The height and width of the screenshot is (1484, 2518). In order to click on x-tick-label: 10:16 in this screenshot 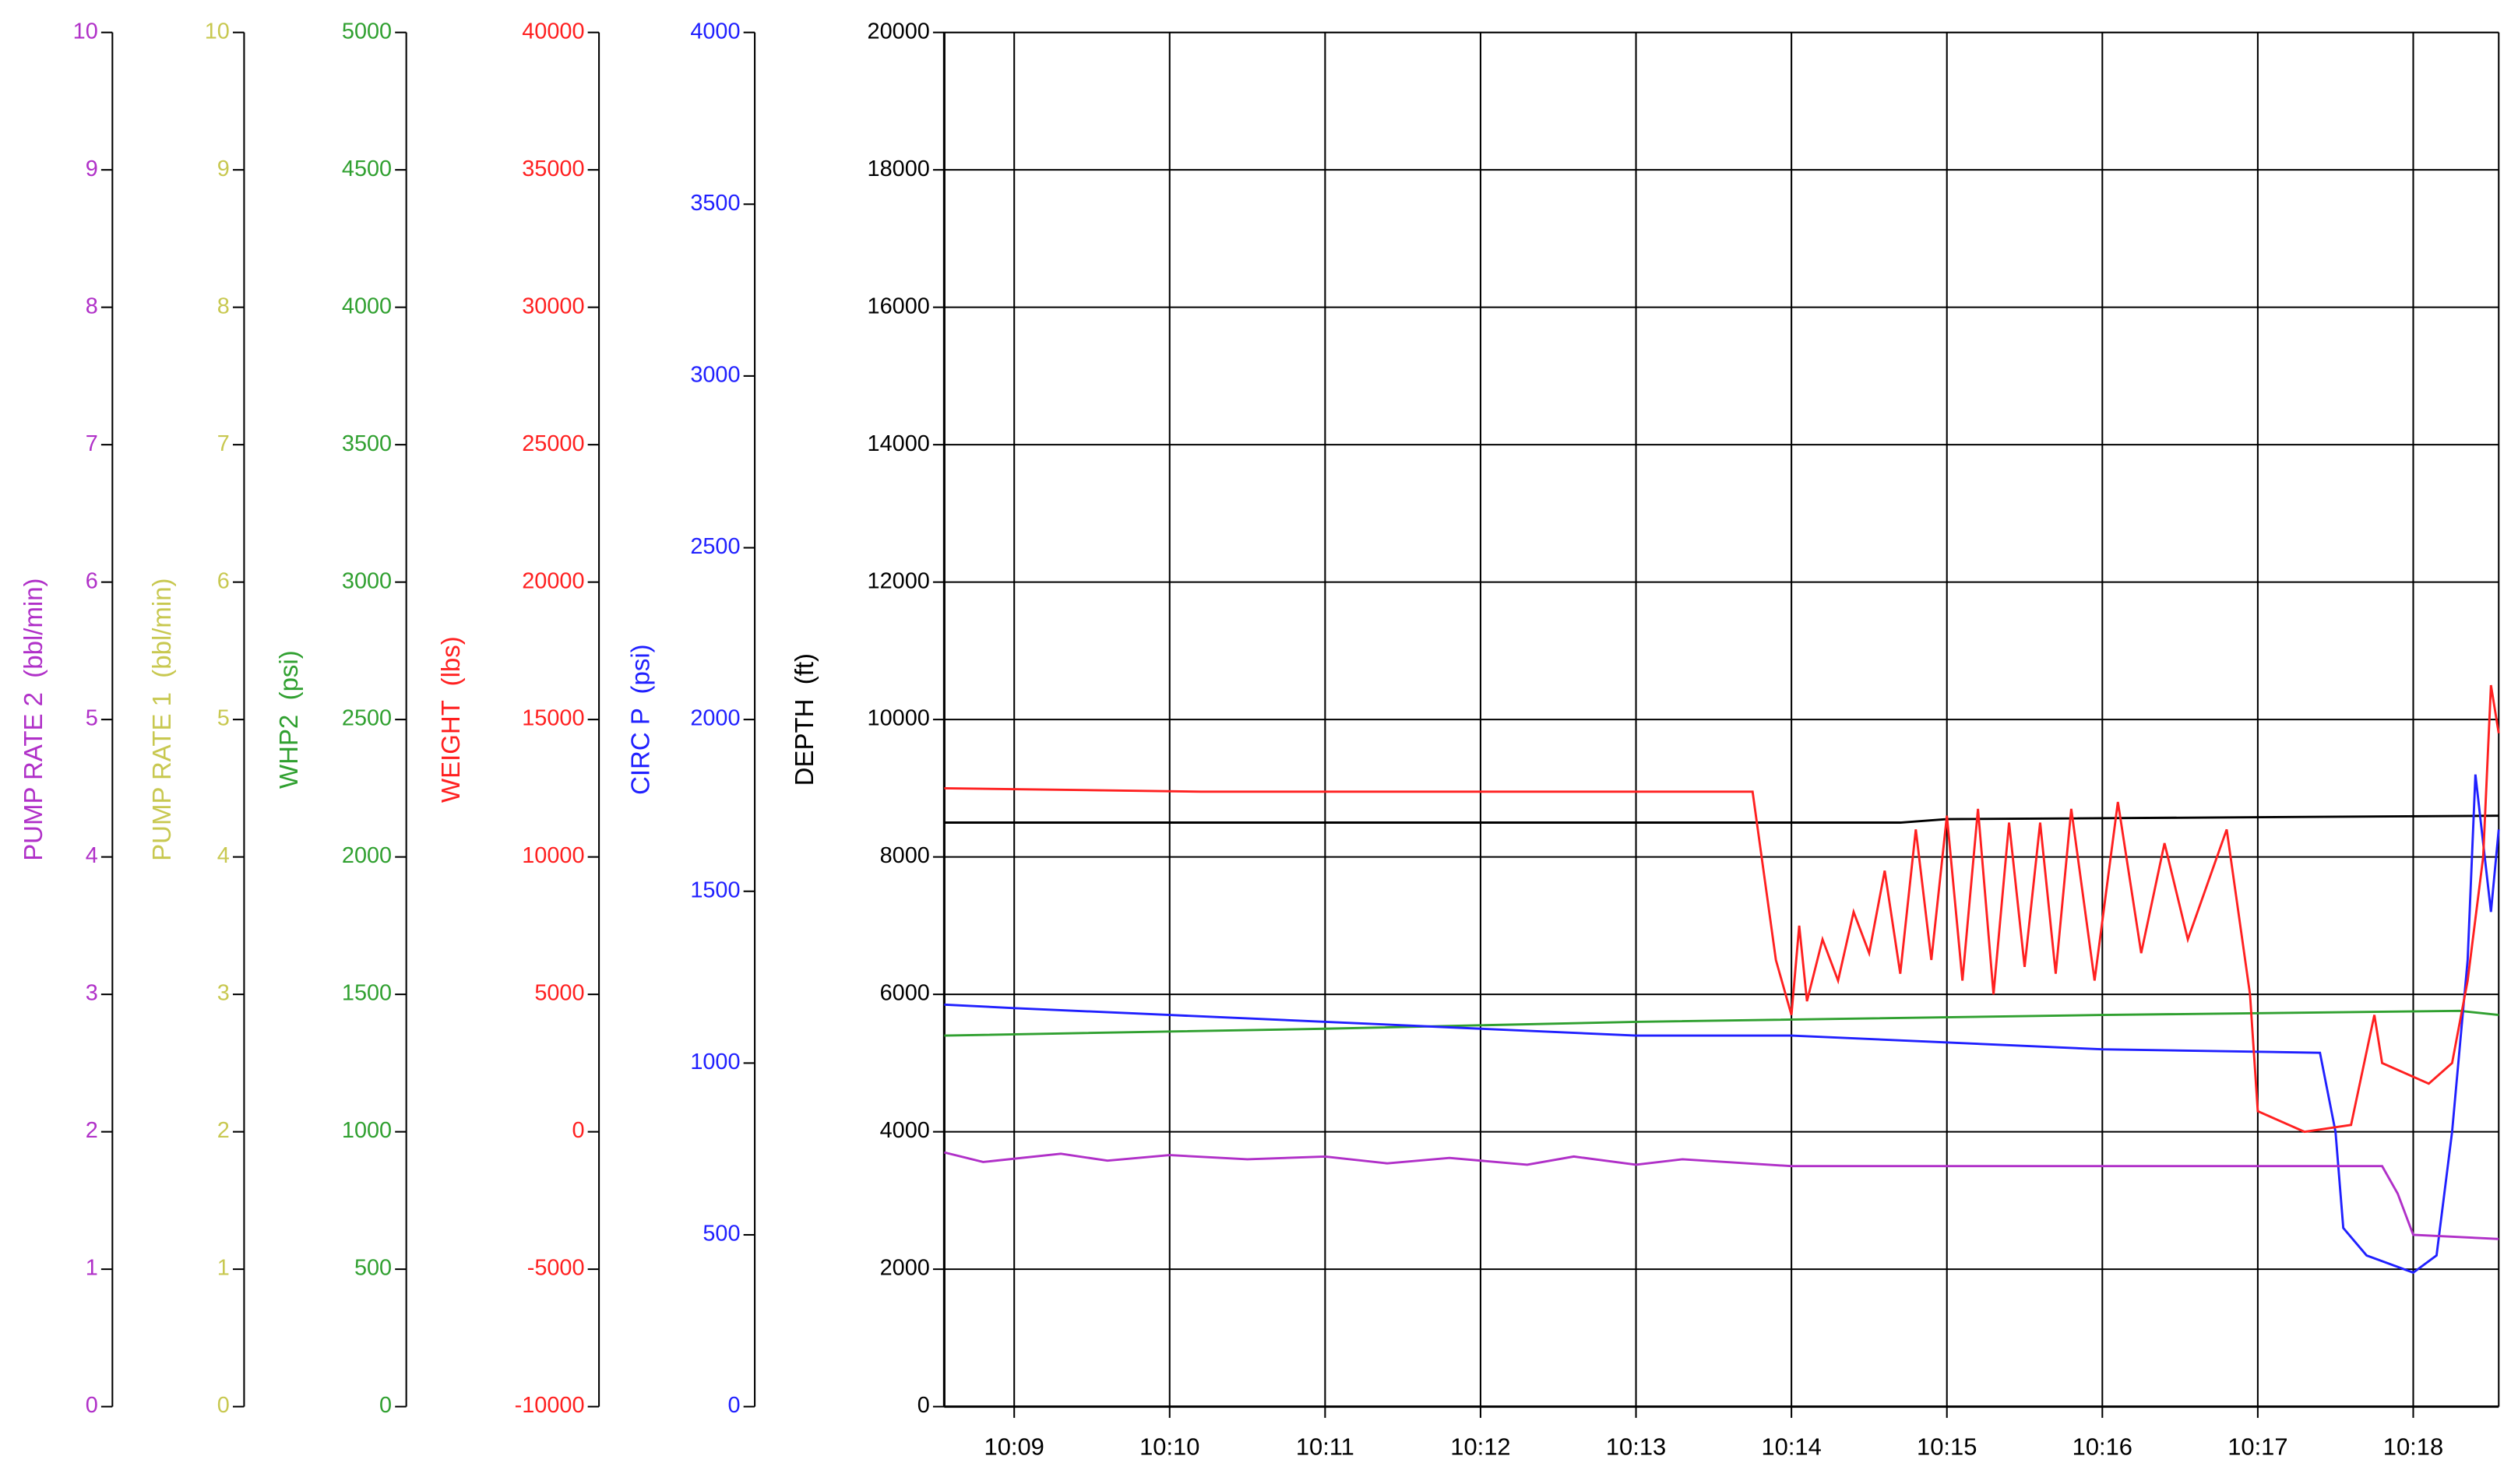, I will do `click(2102, 1447)`.